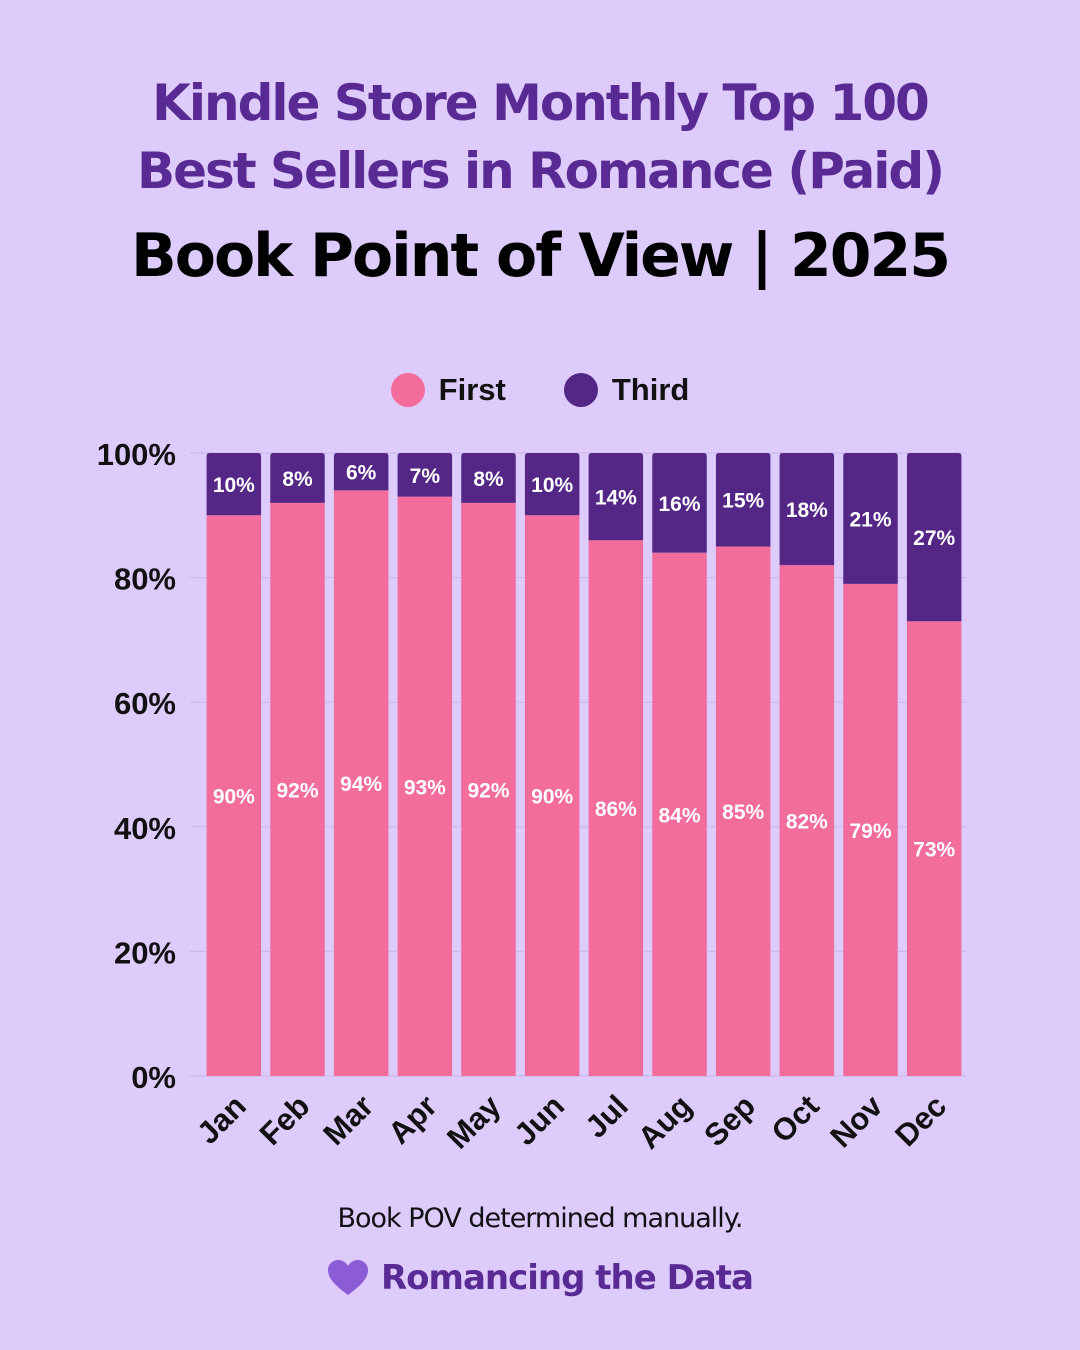  Describe the element at coordinates (580, 390) in the screenshot. I see `legend-swatch-third` at that location.